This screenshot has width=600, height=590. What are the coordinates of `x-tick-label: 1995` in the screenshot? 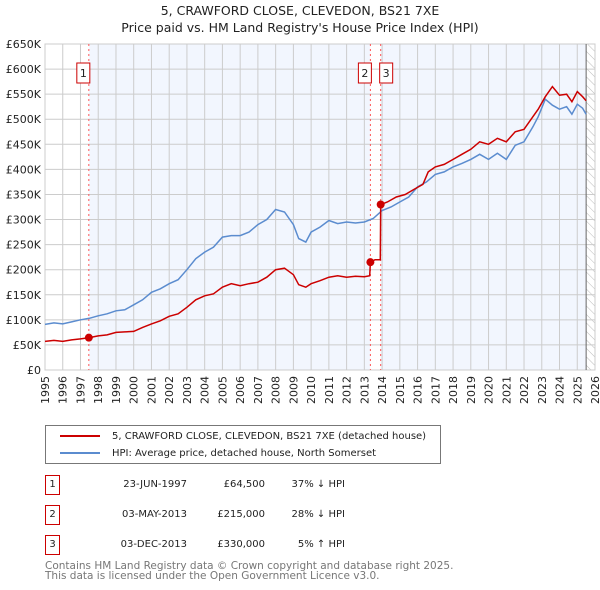 It's located at (45, 390).